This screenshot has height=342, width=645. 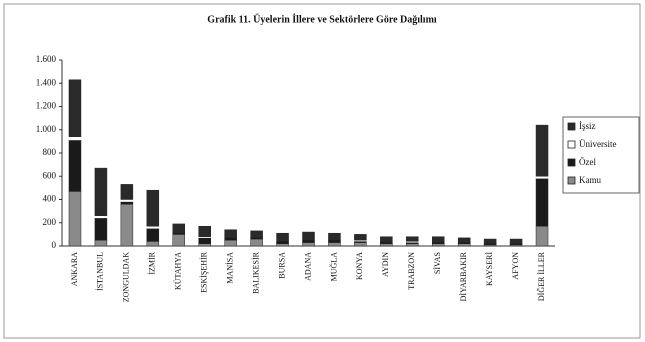 I want to click on y-tick-label: 1.200, so click(x=46, y=106).